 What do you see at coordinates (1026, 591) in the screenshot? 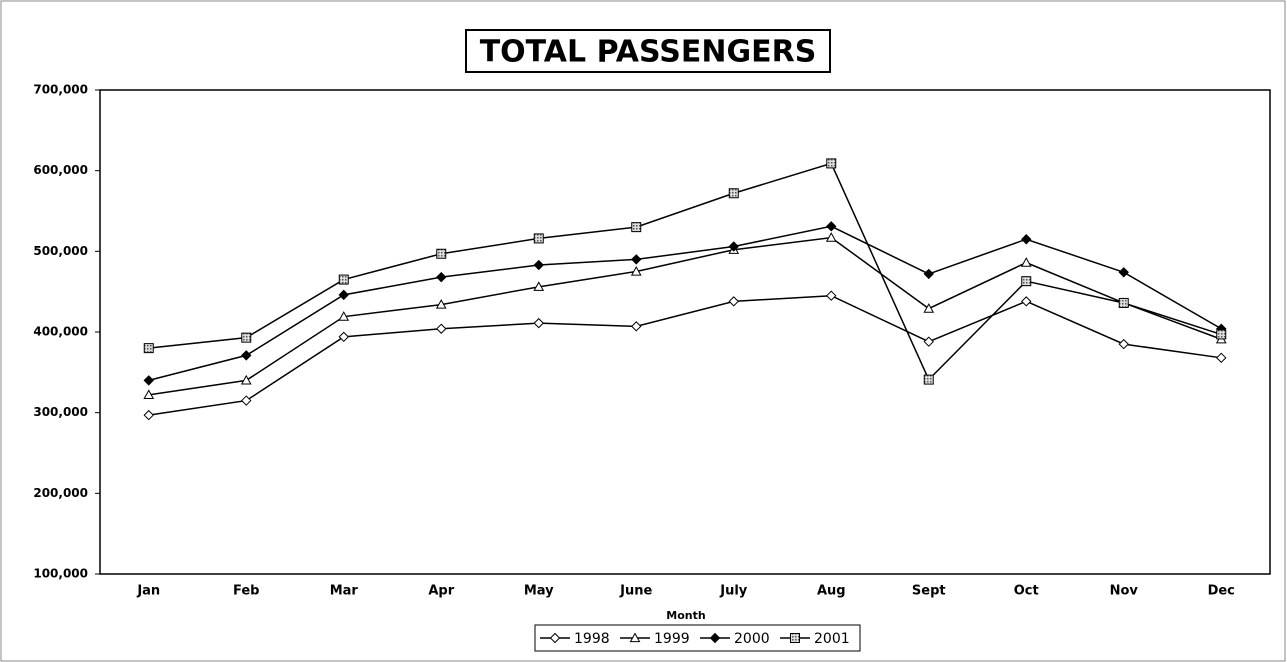
I see `x-tick-label: Oct` at bounding box center [1026, 591].